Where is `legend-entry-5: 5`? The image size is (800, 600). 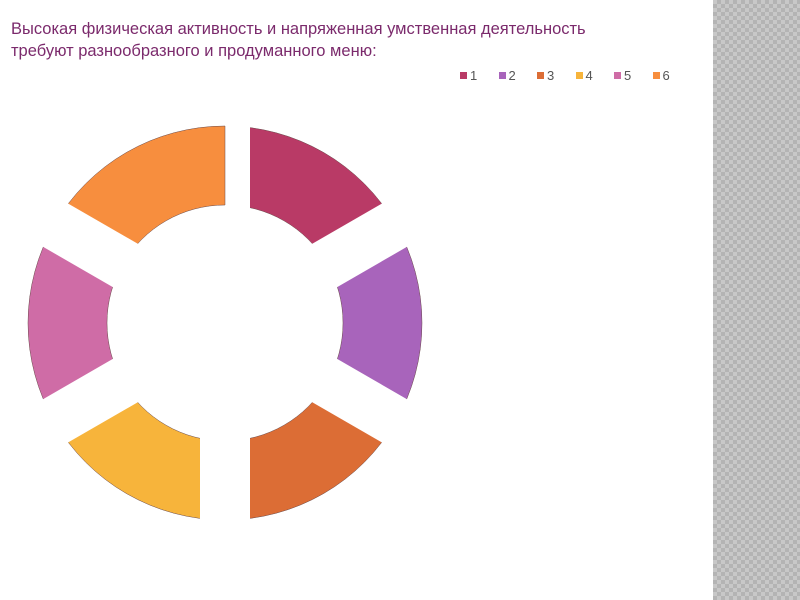 legend-entry-5: 5 is located at coordinates (633, 75).